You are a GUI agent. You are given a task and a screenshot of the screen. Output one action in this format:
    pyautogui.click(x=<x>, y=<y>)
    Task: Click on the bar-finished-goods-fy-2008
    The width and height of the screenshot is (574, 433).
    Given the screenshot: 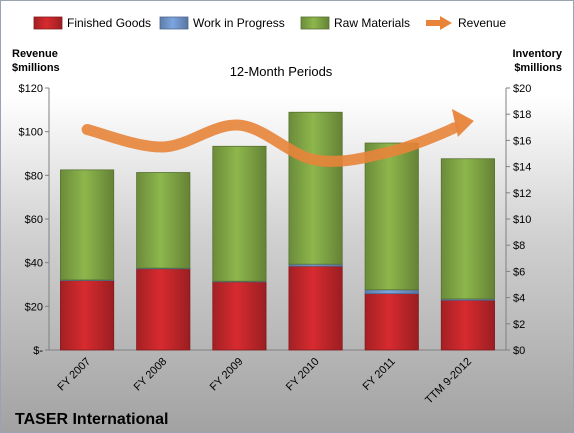 What is the action you would take?
    pyautogui.click(x=163, y=309)
    